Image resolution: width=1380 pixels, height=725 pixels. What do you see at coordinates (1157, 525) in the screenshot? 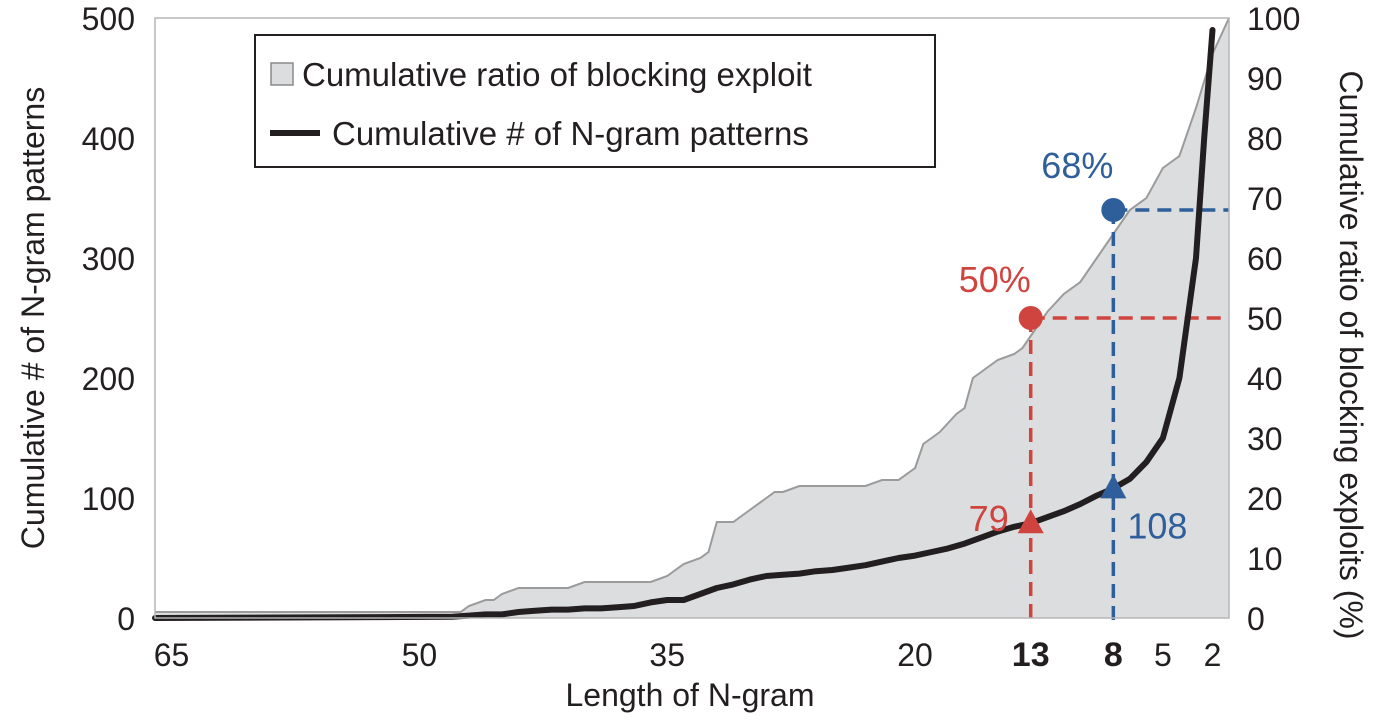
I see `patterns-label-1: 108` at bounding box center [1157, 525].